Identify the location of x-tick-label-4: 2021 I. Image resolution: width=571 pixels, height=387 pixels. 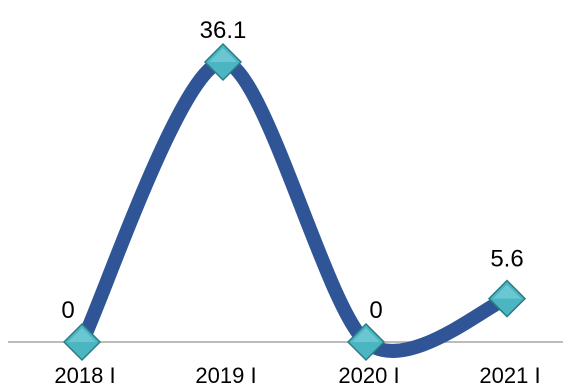
(509, 375).